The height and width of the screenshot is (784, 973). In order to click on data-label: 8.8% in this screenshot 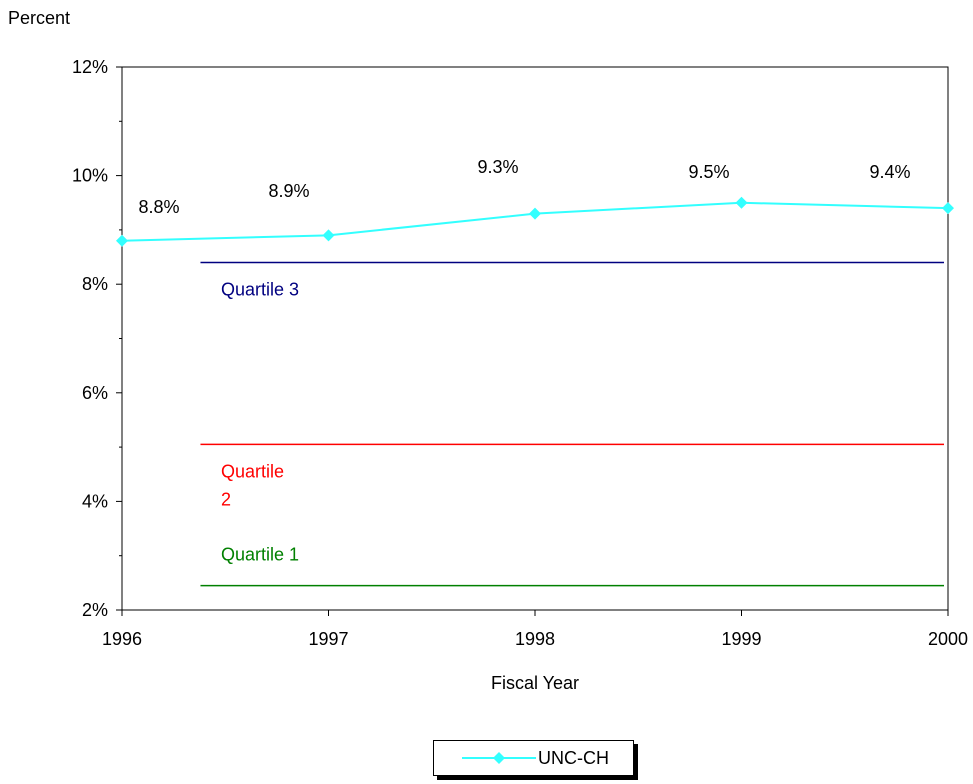, I will do `click(158, 207)`.